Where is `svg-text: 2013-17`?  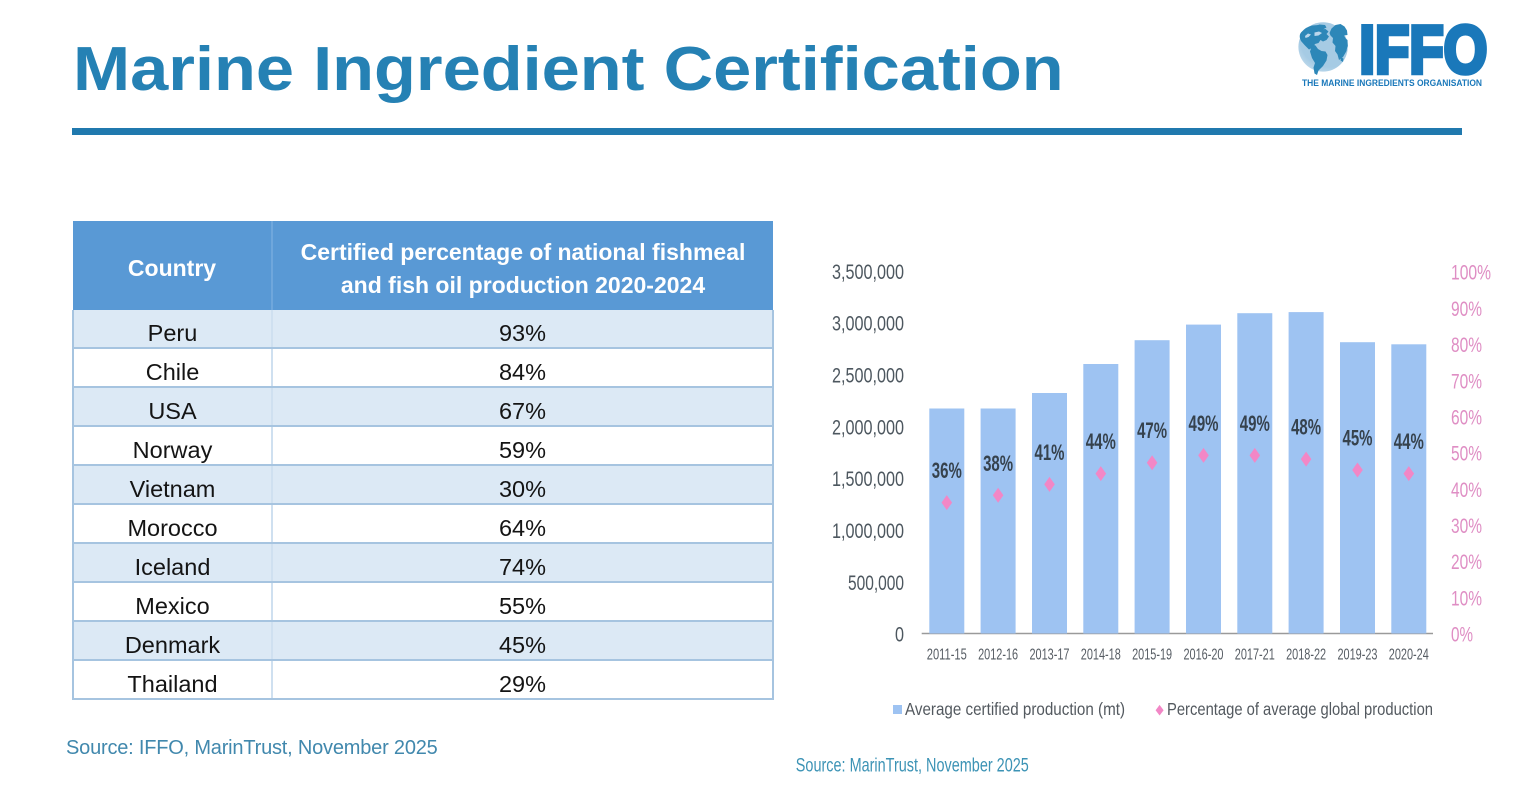 svg-text: 2013-17 is located at coordinates (1050, 654).